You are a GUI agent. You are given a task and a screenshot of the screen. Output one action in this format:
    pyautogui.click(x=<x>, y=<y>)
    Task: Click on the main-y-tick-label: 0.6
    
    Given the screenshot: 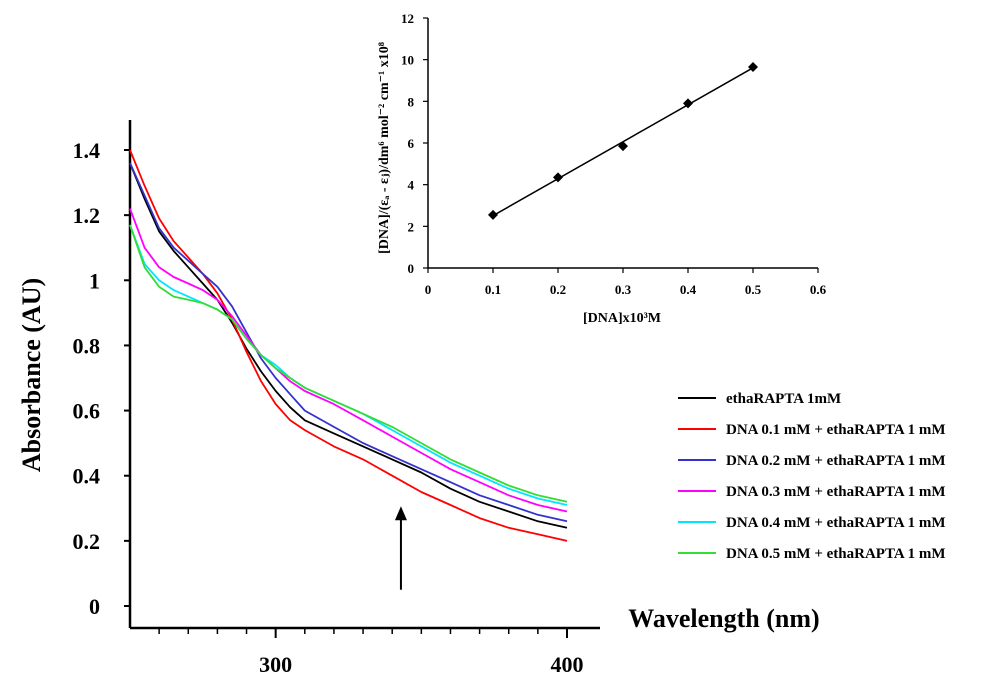 What is the action you would take?
    pyautogui.click(x=87, y=411)
    